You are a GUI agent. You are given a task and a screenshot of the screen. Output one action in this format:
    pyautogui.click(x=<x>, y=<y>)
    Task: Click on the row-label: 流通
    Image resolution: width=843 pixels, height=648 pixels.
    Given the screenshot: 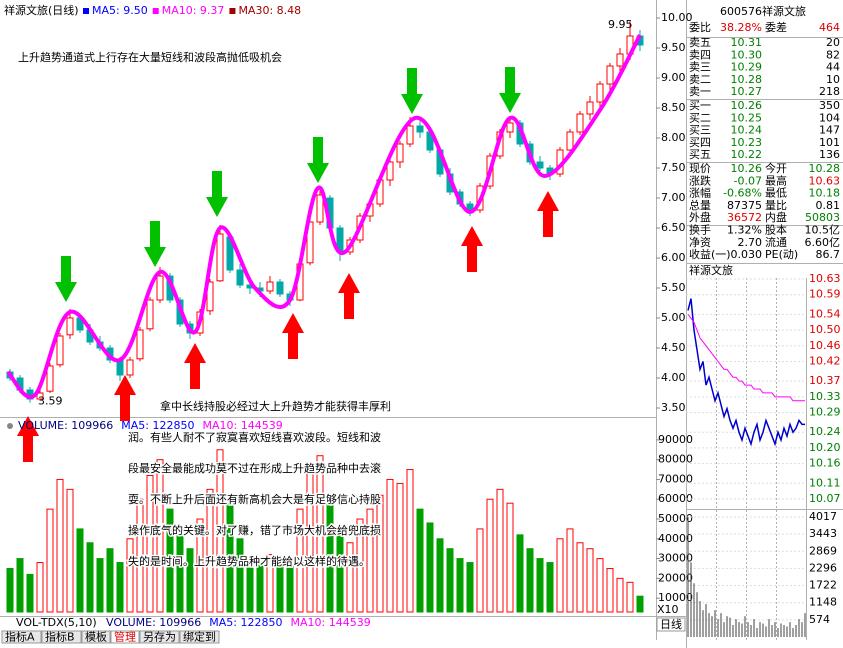 What is the action you would take?
    pyautogui.click(x=776, y=242)
    